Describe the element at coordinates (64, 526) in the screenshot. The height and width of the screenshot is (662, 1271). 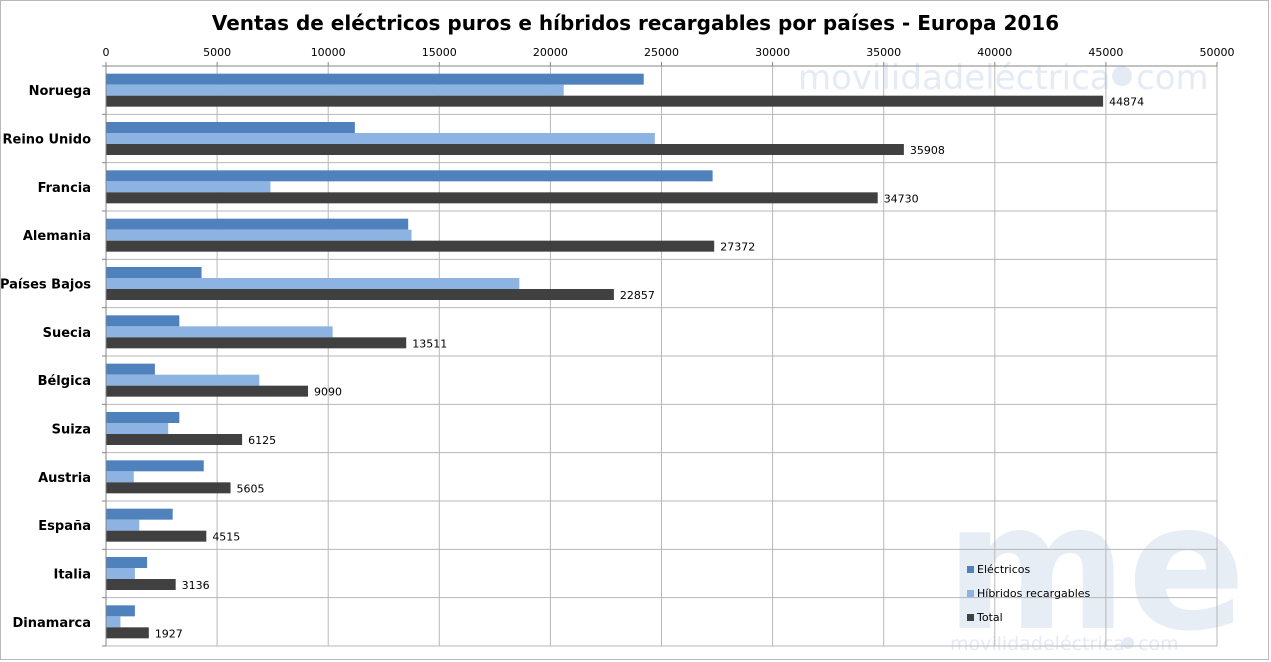
I see `category-label: España` at that location.